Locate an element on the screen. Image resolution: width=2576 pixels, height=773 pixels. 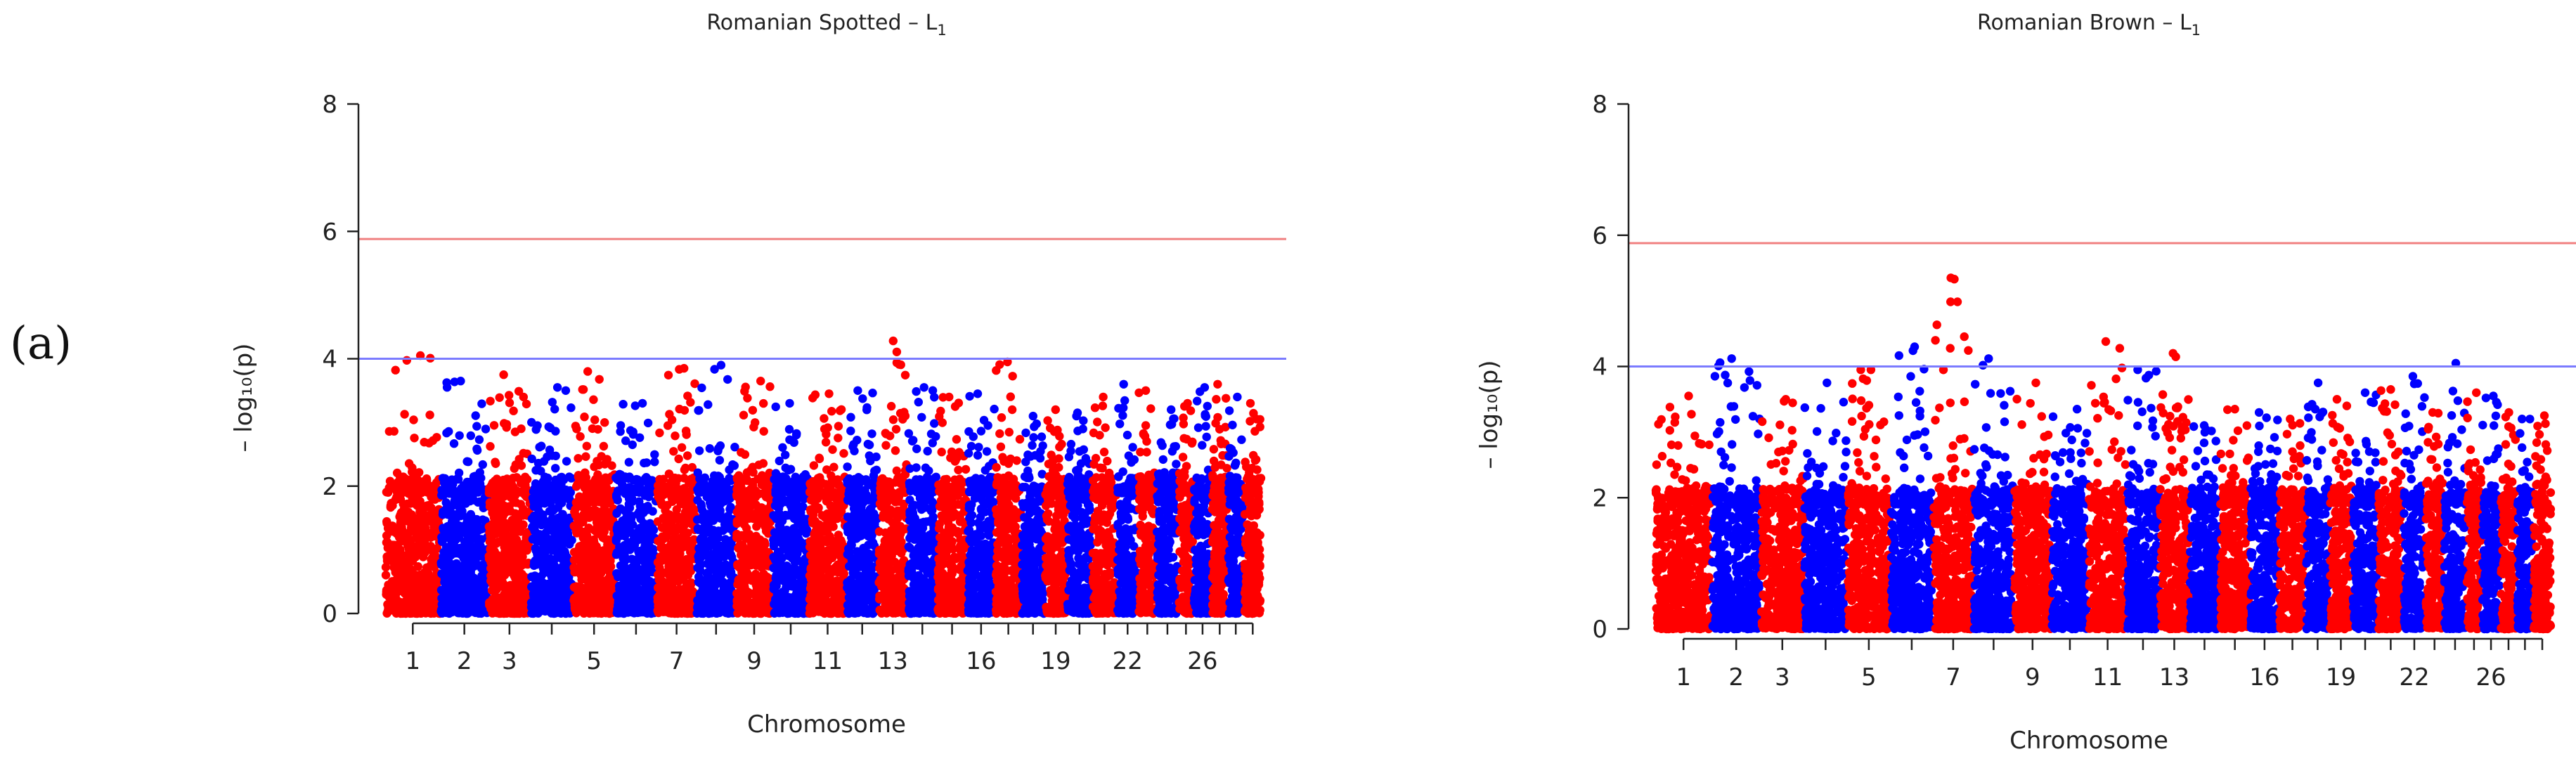
chromosome-4-points is located at coordinates (551, 500).